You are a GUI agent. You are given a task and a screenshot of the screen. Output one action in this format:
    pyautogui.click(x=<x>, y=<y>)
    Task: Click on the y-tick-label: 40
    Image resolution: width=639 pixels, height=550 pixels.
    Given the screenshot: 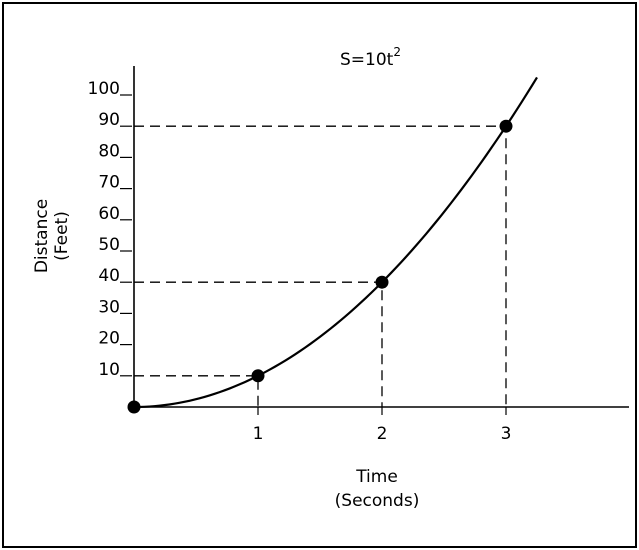 What is the action you would take?
    pyautogui.click(x=109, y=276)
    